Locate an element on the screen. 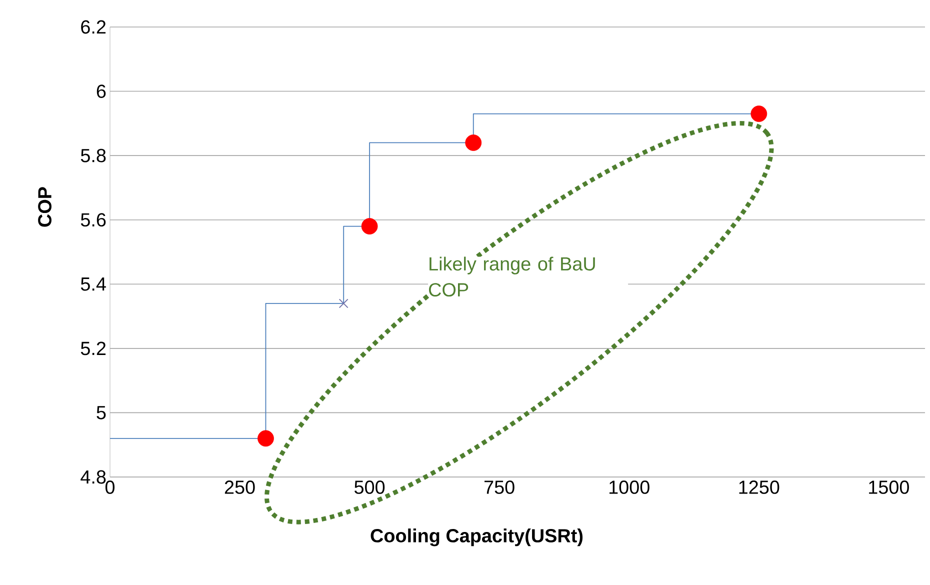 Image resolution: width=930 pixels, height=585 pixels. x-tick-label: 1250 is located at coordinates (759, 487).